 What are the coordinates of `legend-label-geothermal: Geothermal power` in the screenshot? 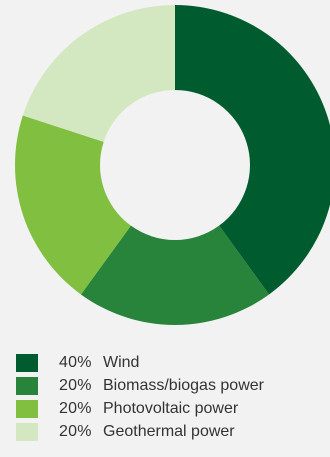 It's located at (169, 431).